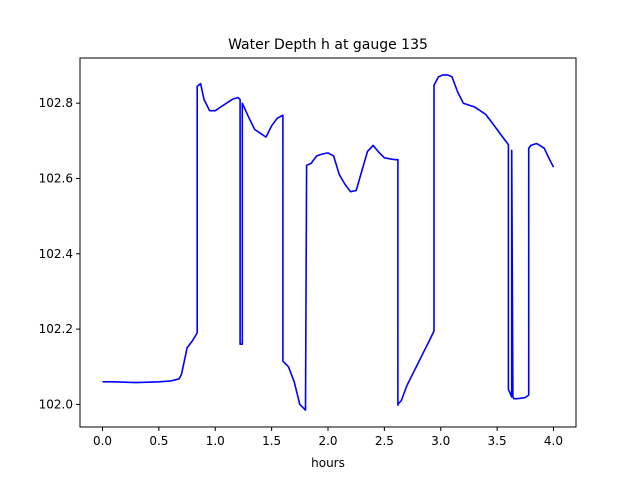  I want to click on x-tick-label: 1.0, so click(215, 441).